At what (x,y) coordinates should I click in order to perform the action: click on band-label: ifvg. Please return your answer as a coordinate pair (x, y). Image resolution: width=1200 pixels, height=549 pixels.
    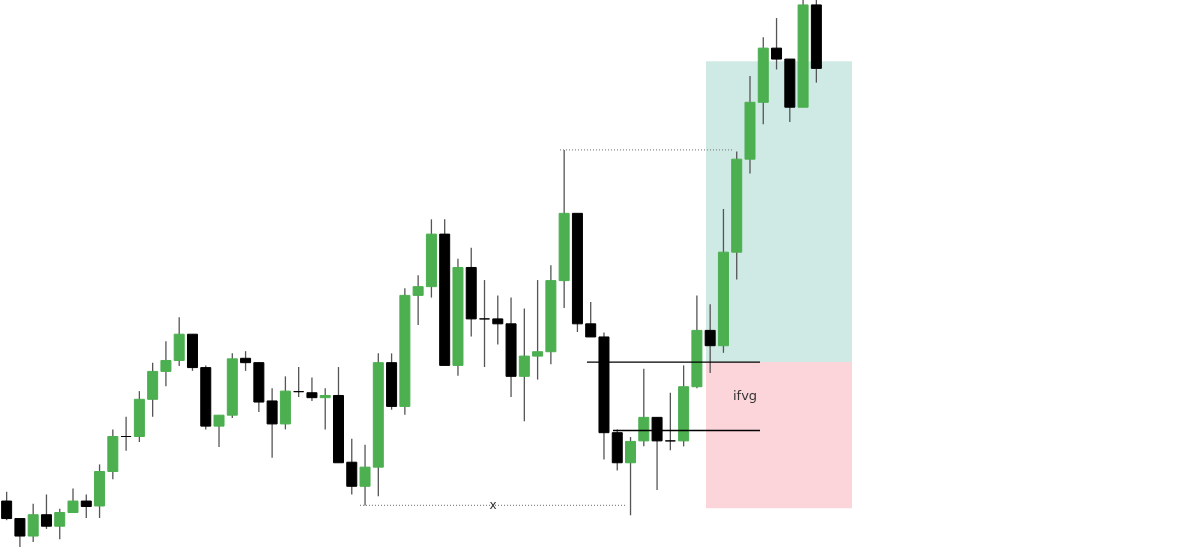
    Looking at the image, I should click on (745, 396).